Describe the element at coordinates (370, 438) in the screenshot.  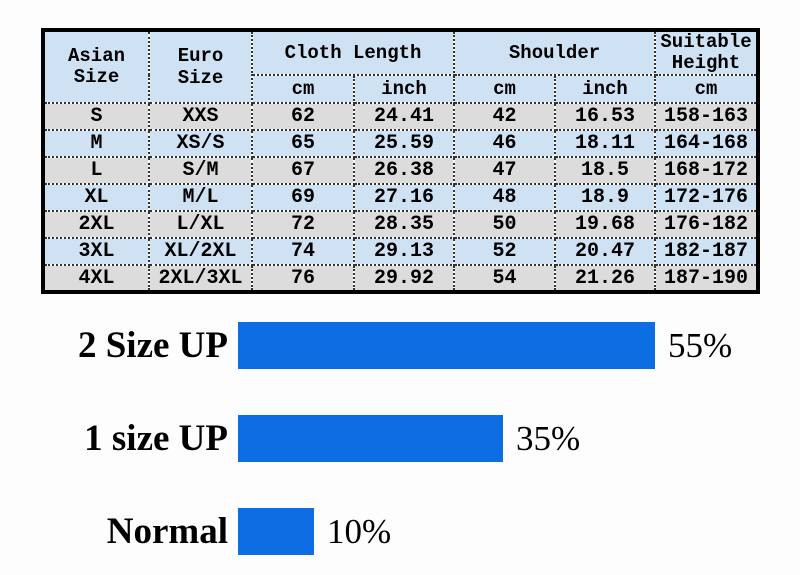
I see `bar-1-size-up` at that location.